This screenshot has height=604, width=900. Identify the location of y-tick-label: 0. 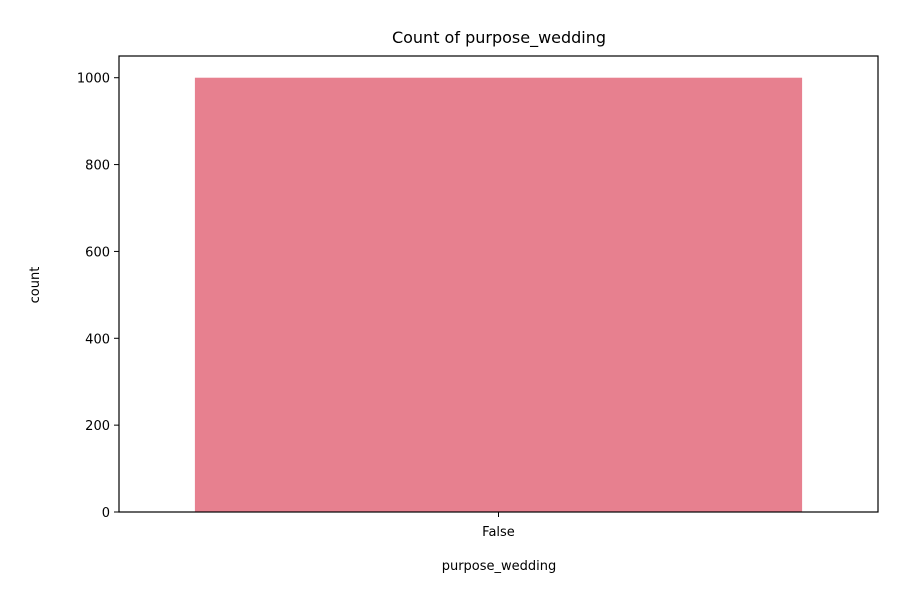
(106, 513).